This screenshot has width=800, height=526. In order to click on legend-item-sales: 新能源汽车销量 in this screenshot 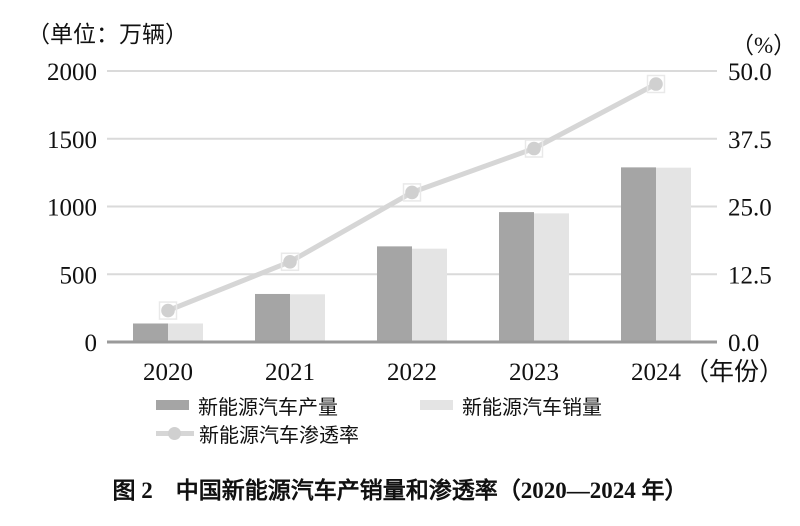, I will do `click(511, 405)`.